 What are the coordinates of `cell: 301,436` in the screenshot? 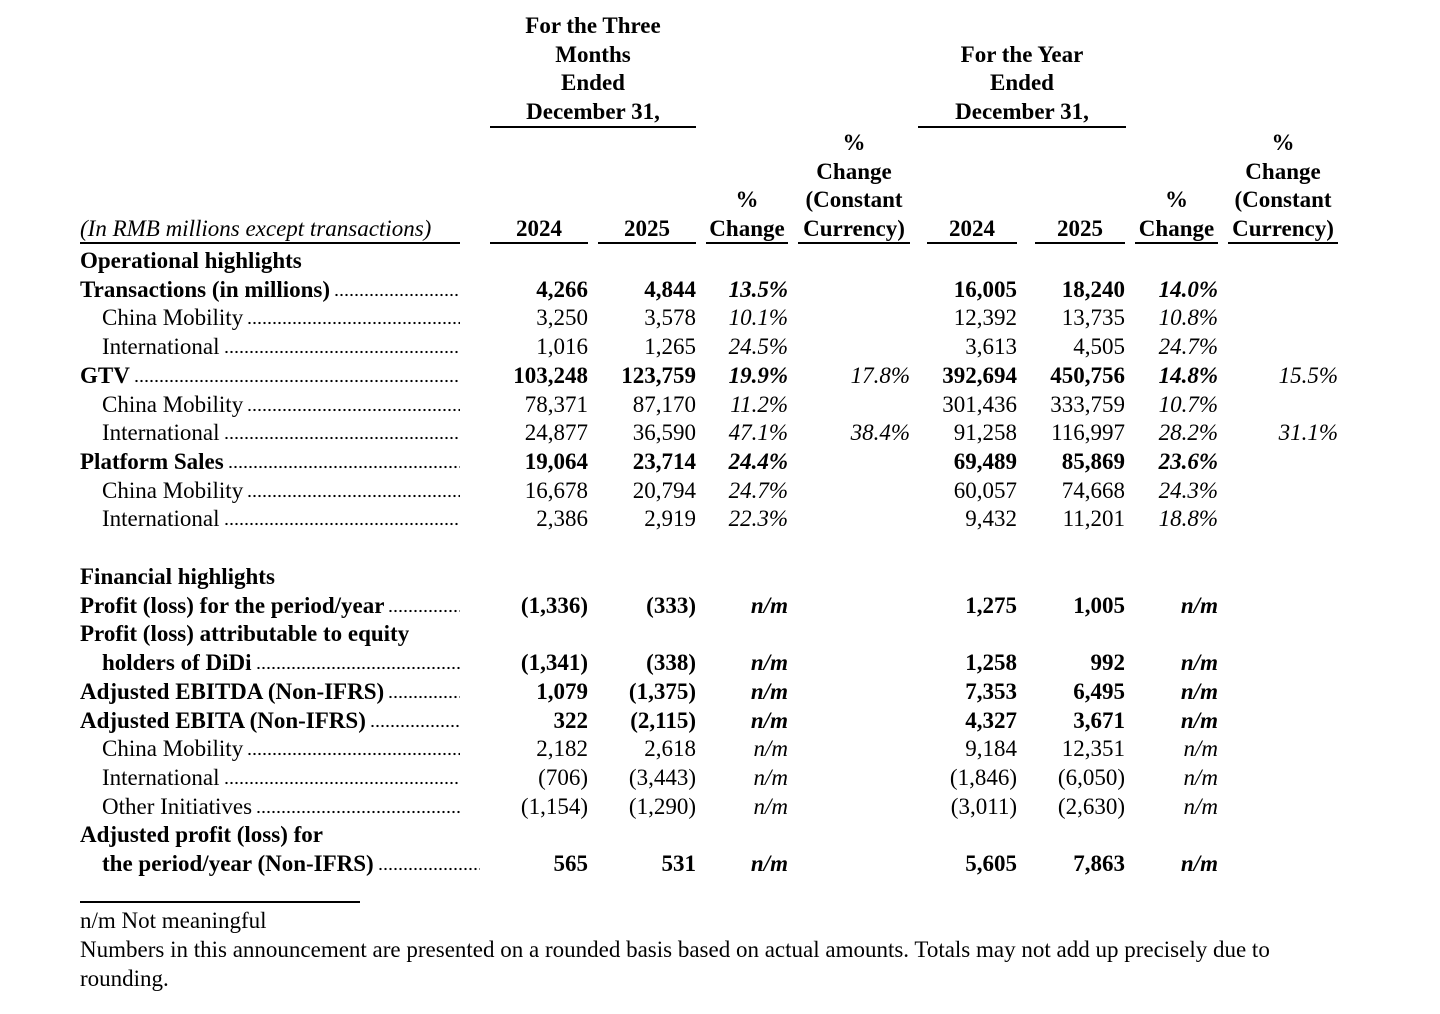 It's located at (979, 404).